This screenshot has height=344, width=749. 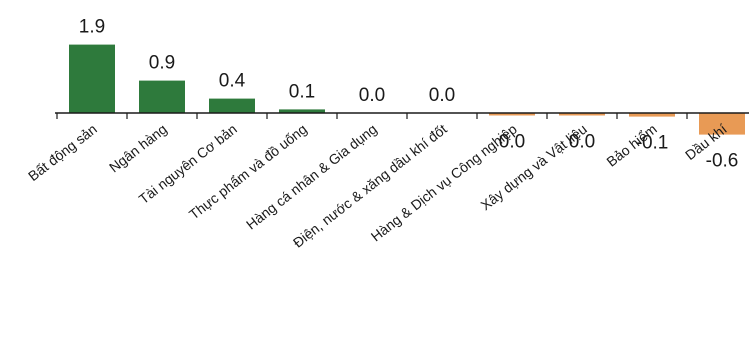 What do you see at coordinates (302, 91) in the screenshot?
I see `value-label: 0.1` at bounding box center [302, 91].